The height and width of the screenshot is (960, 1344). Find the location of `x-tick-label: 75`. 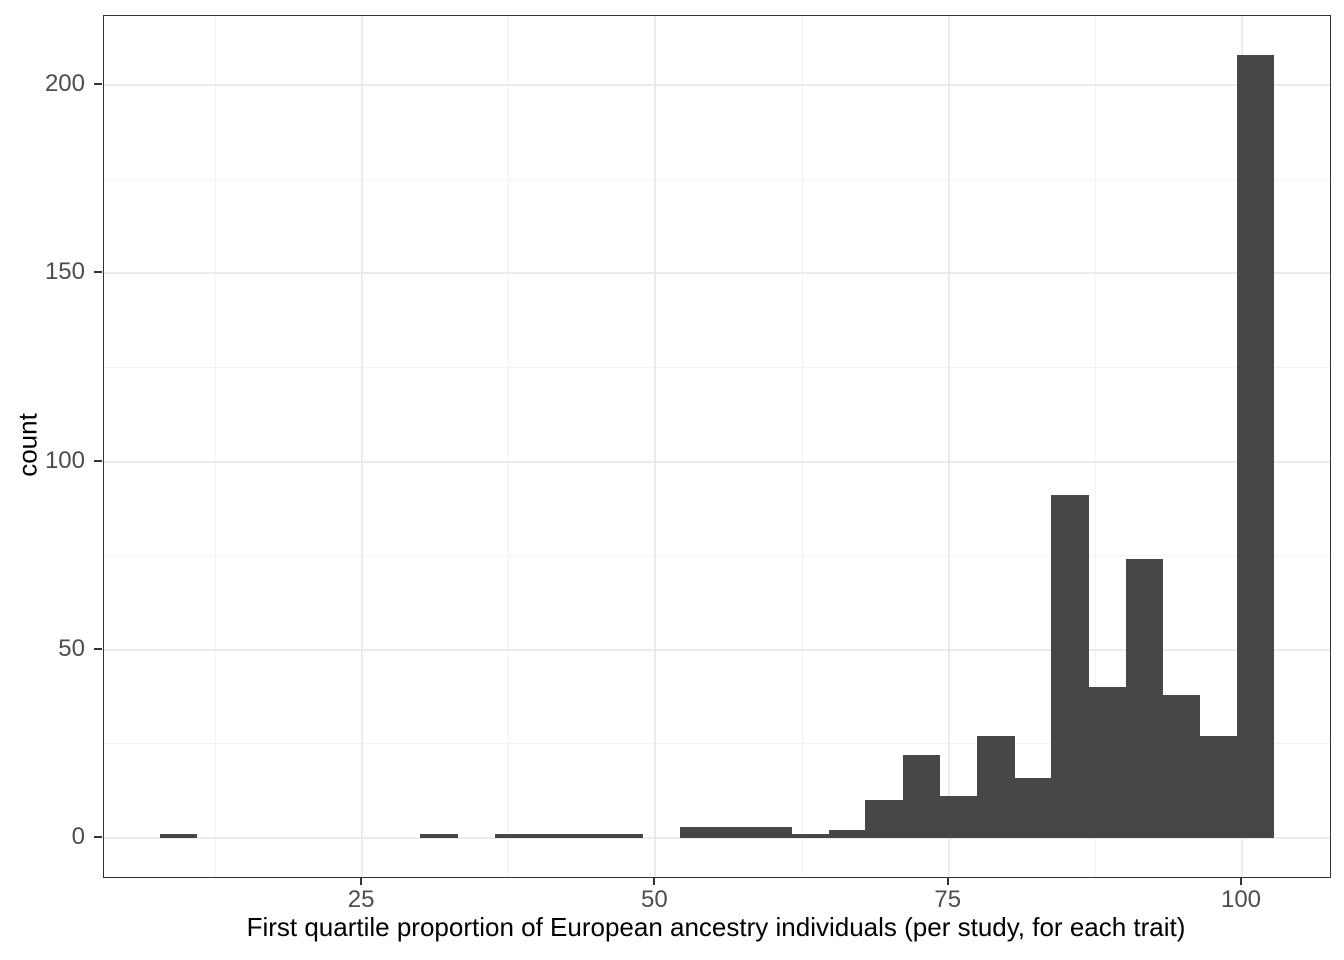

x-tick-label: 75 is located at coordinates (948, 899).